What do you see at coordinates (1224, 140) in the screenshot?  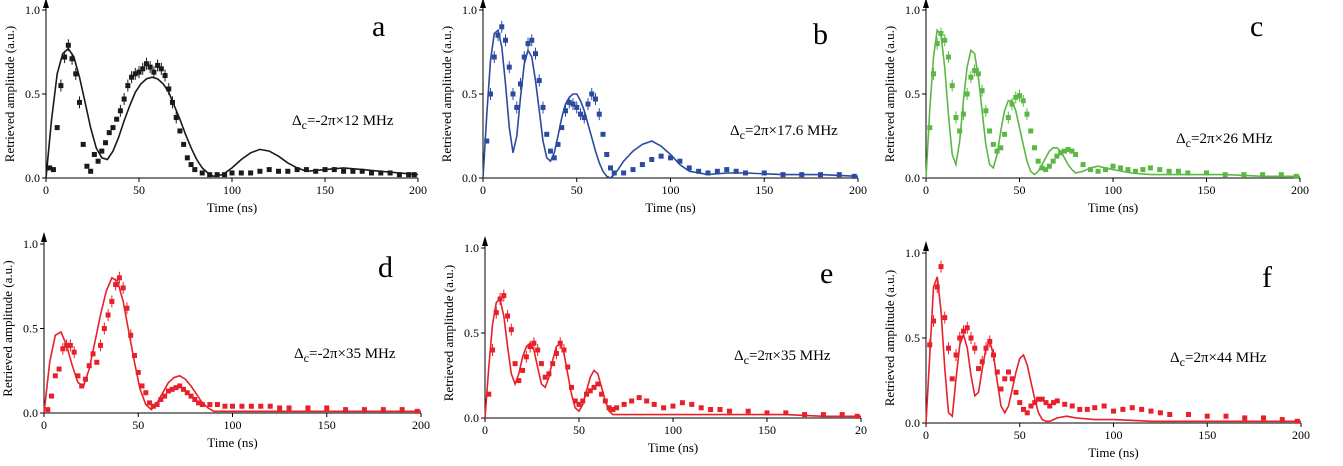 I see `detuning-annotation: Δc=2π×26 MHz` at bounding box center [1224, 140].